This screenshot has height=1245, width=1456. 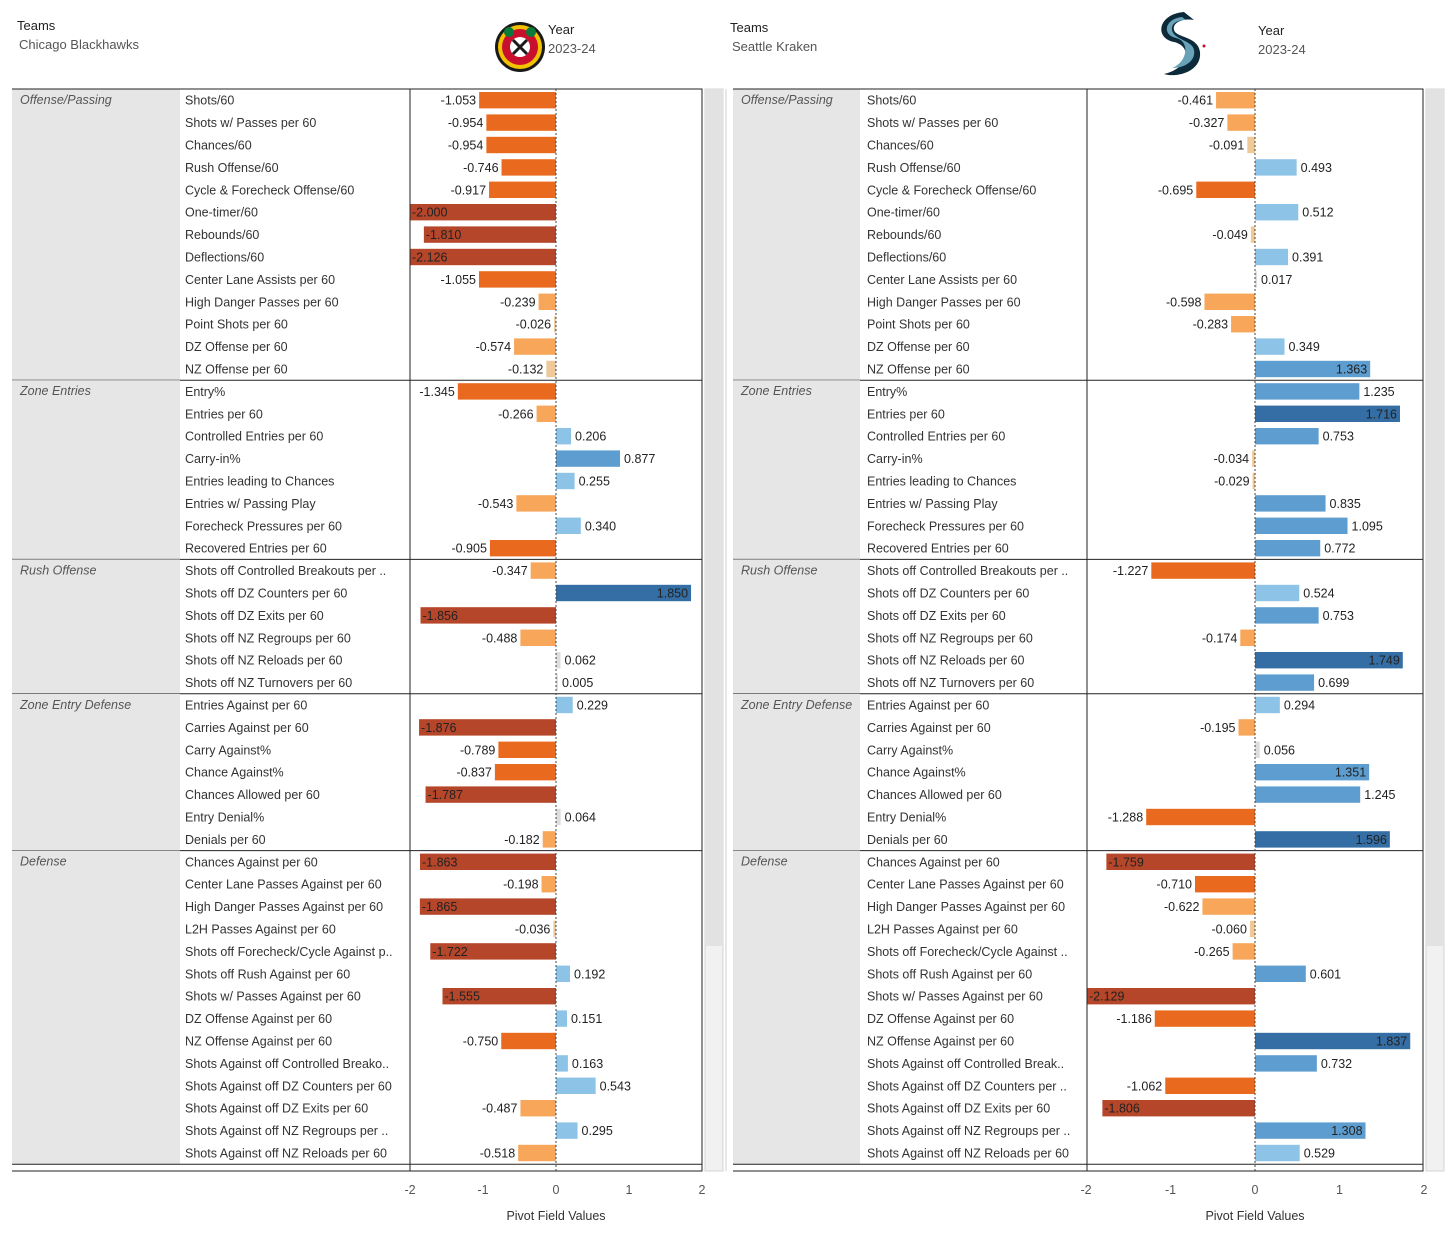 I want to click on left-teams-filter: Teams Chicago Blackhawks, so click(x=78, y=35).